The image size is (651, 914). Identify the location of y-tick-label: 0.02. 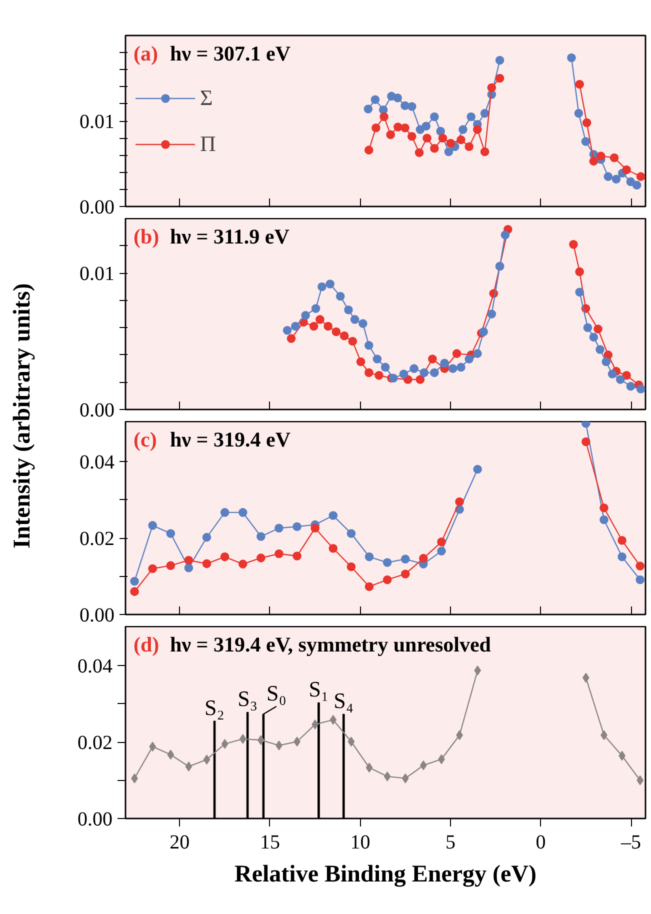
(95, 743).